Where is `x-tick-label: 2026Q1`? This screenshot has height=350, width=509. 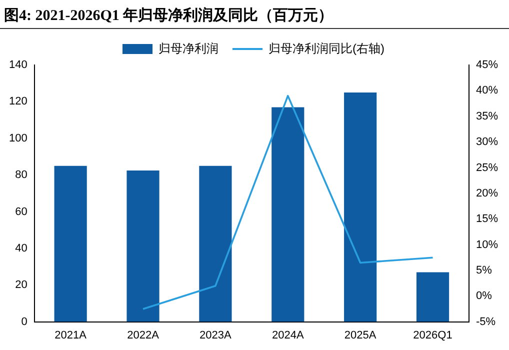 x-tick-label: 2026Q1 is located at coordinates (432, 335).